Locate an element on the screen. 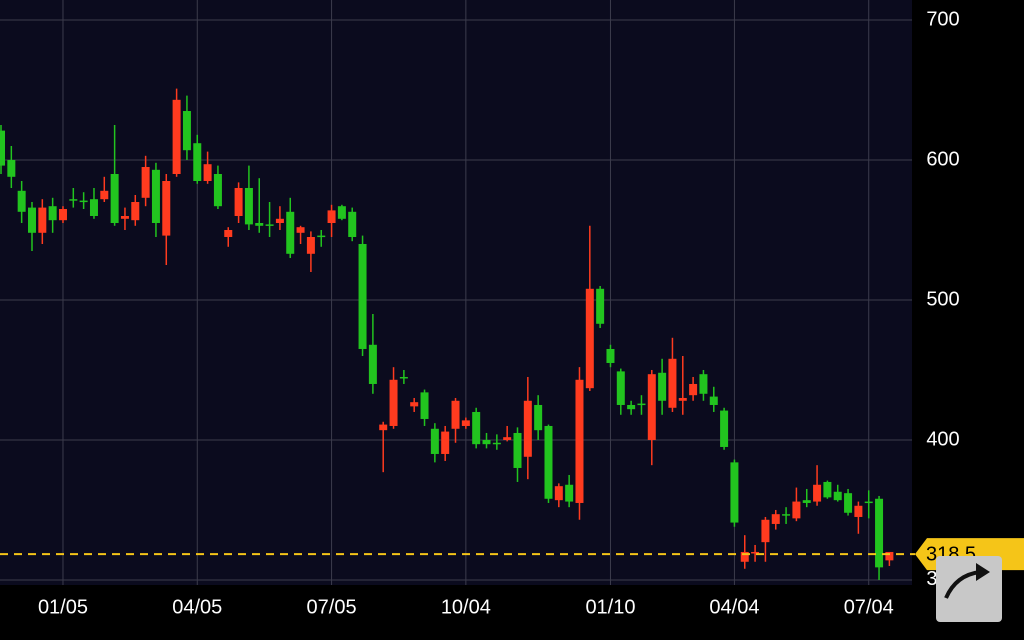  y-tick-label: 600 is located at coordinates (942, 159).